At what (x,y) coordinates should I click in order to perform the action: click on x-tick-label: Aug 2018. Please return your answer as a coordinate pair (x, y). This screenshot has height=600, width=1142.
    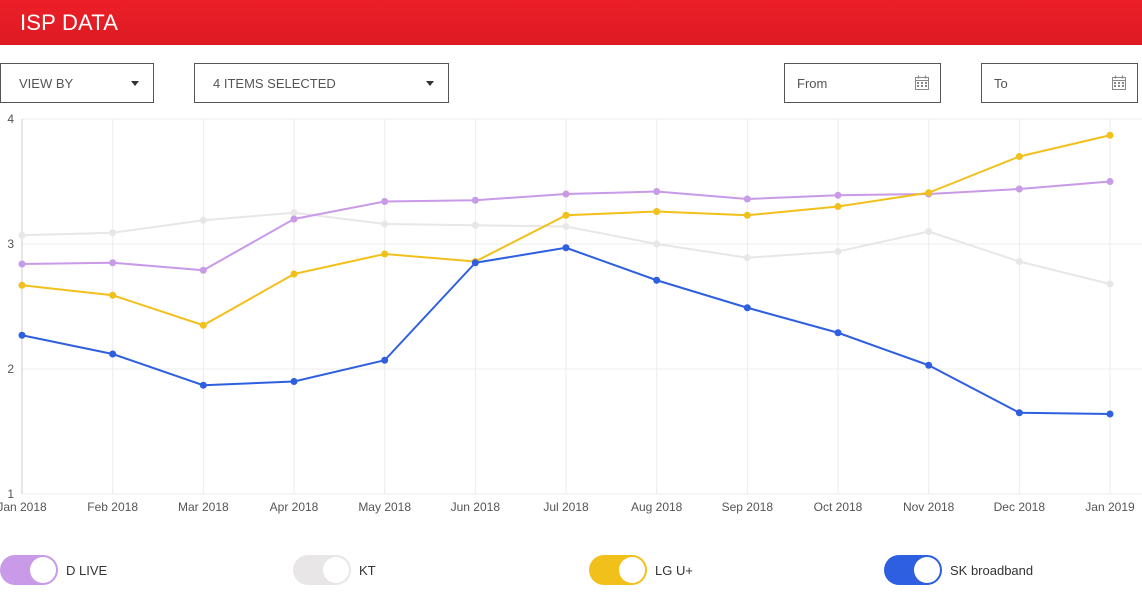
    Looking at the image, I should click on (657, 507).